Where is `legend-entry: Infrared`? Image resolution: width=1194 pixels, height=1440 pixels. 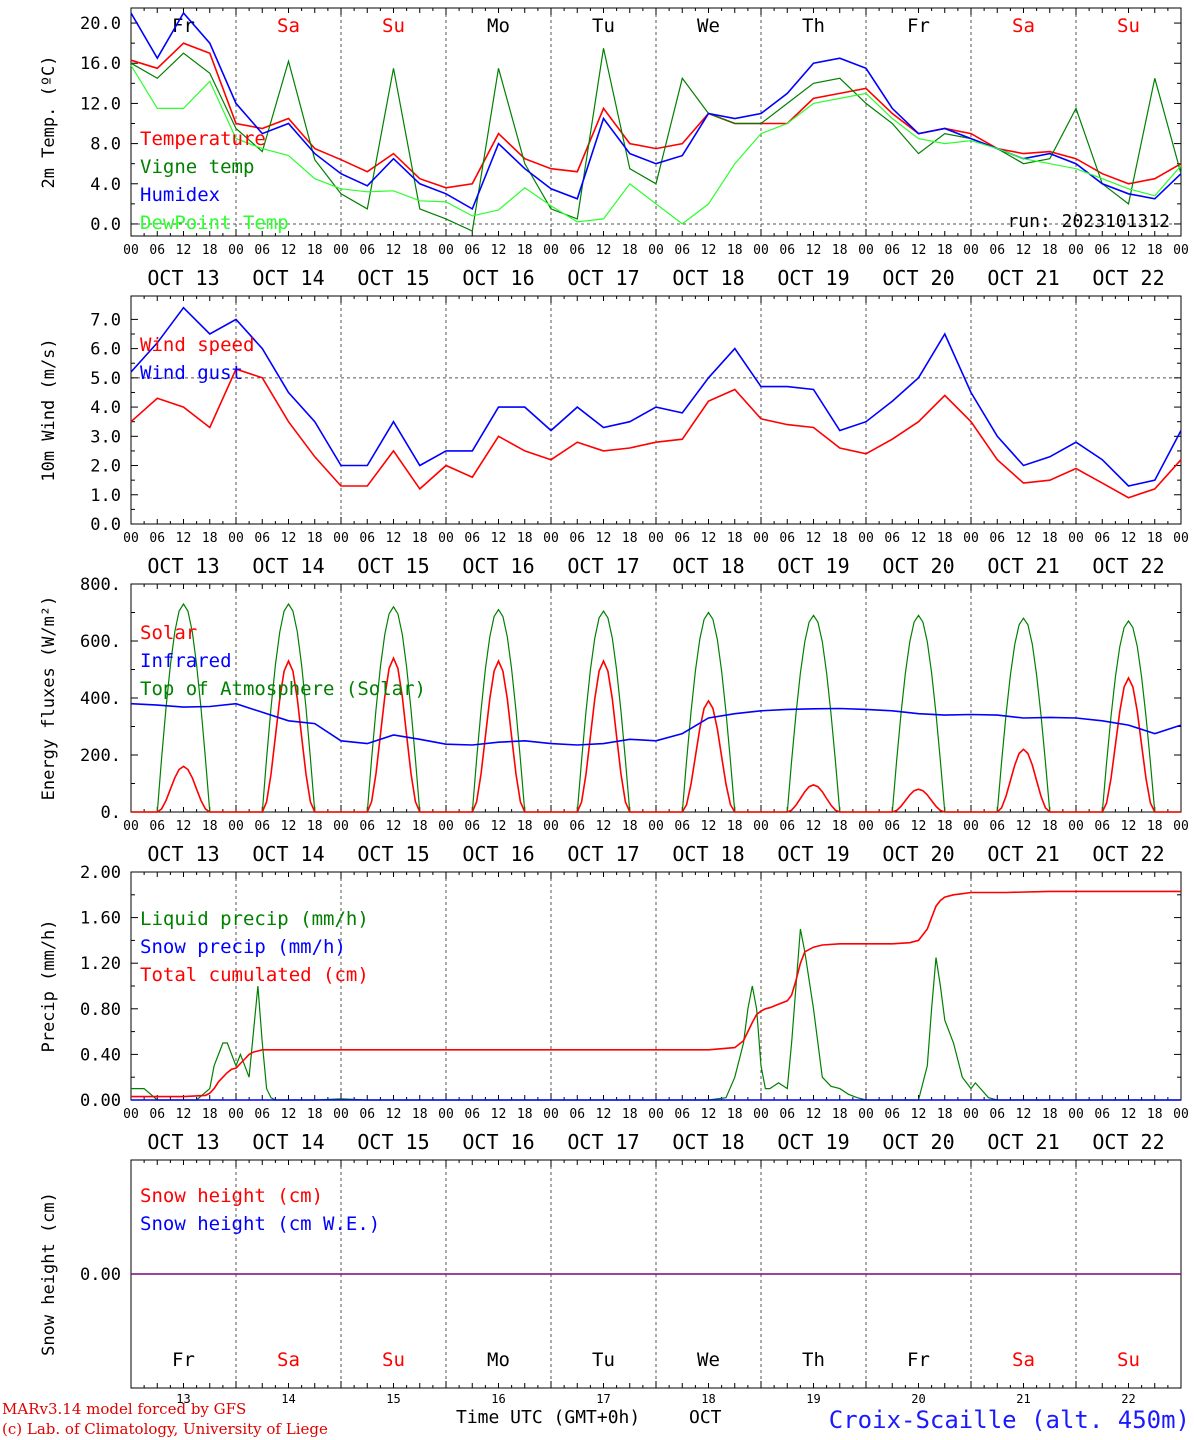 legend-entry: Infrared is located at coordinates (186, 661).